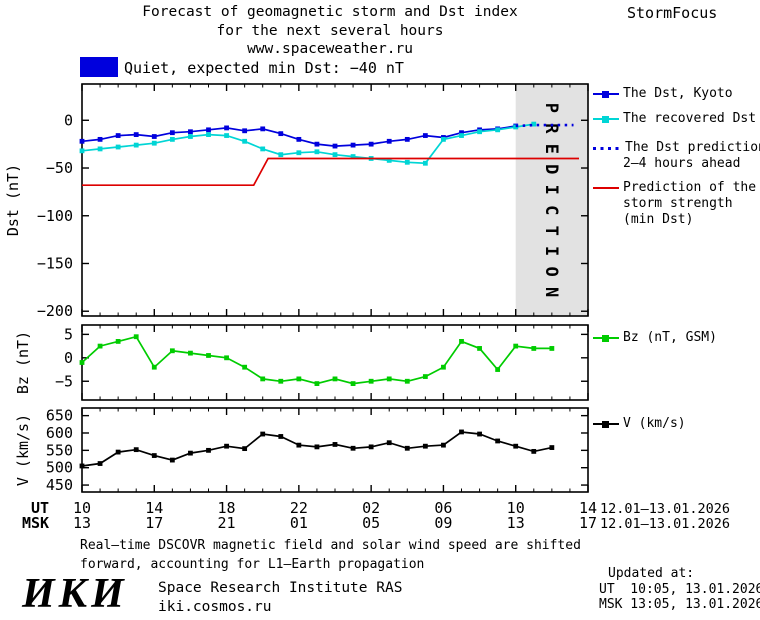  Describe the element at coordinates (606, 188) in the screenshot. I see `storm-strength-marker` at that location.